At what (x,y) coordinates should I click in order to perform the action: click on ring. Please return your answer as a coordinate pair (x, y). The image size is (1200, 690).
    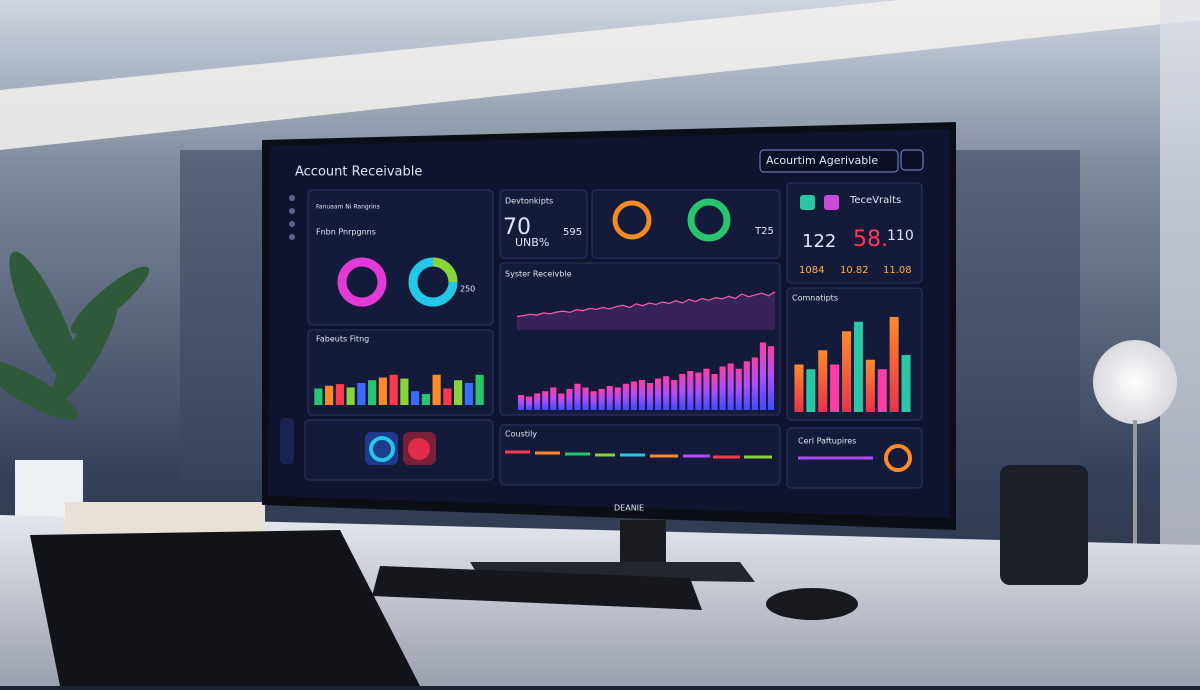
    Looking at the image, I should click on (898, 458).